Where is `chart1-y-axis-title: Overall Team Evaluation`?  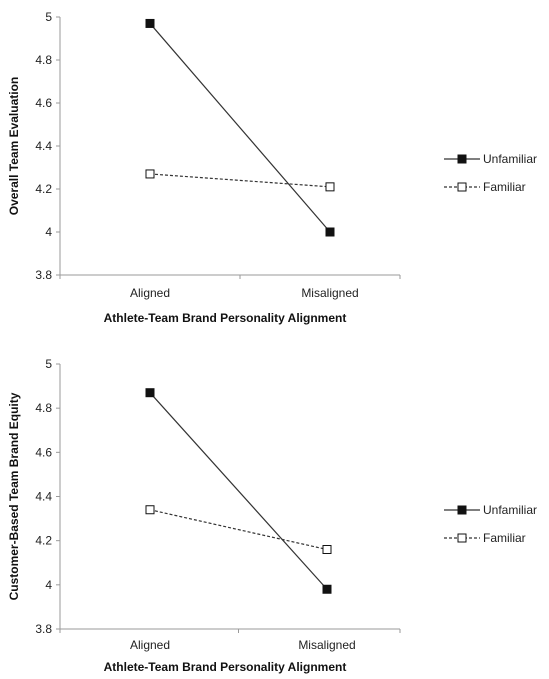 chart1-y-axis-title: Overall Team Evaluation is located at coordinates (14, 146).